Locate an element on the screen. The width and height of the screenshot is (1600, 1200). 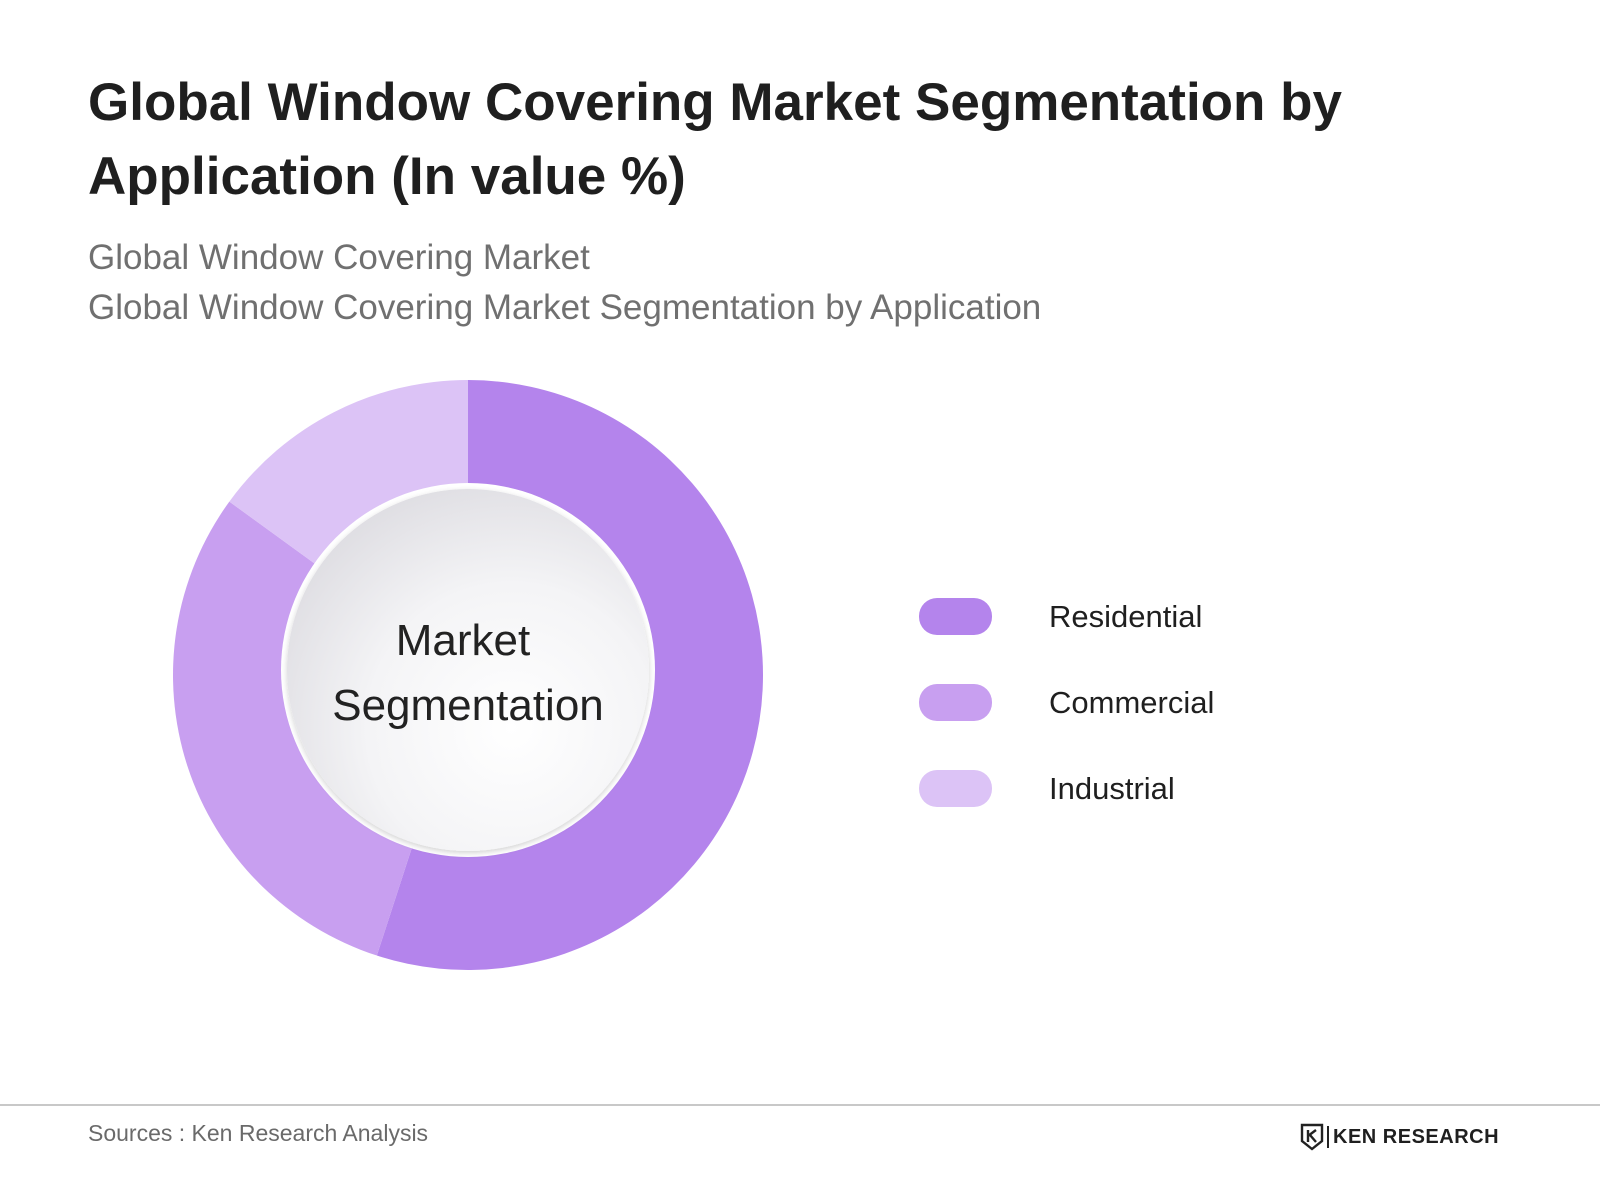
legend-label-commercial: Commercial is located at coordinates (1132, 702).